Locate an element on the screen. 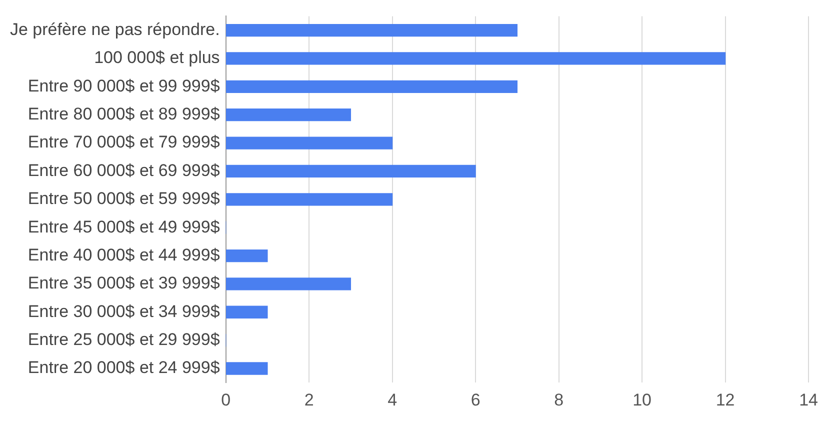 The height and width of the screenshot is (421, 826). y-tick-label: Entre 30 000$ et 34 999$ is located at coordinates (124, 311).